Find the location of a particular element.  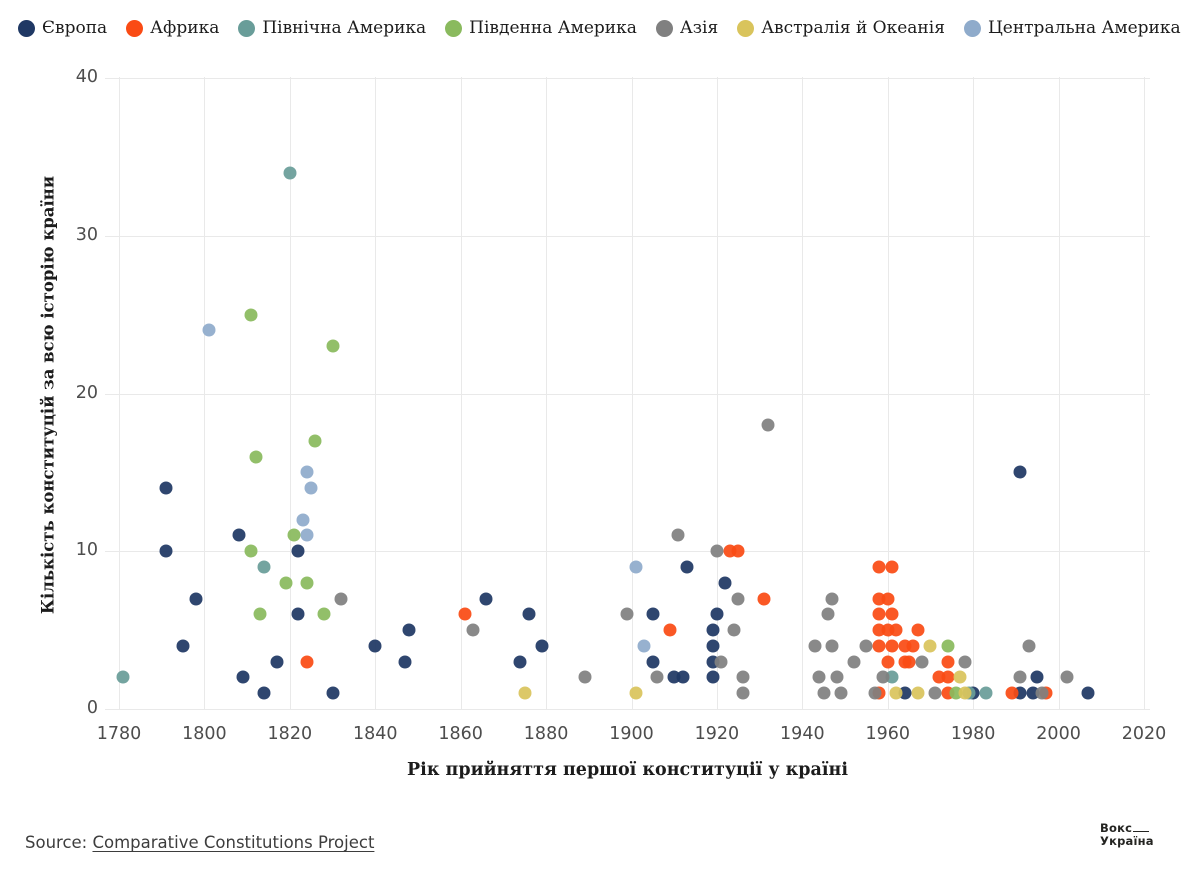

x-tick-label: 1940 is located at coordinates (802, 734).